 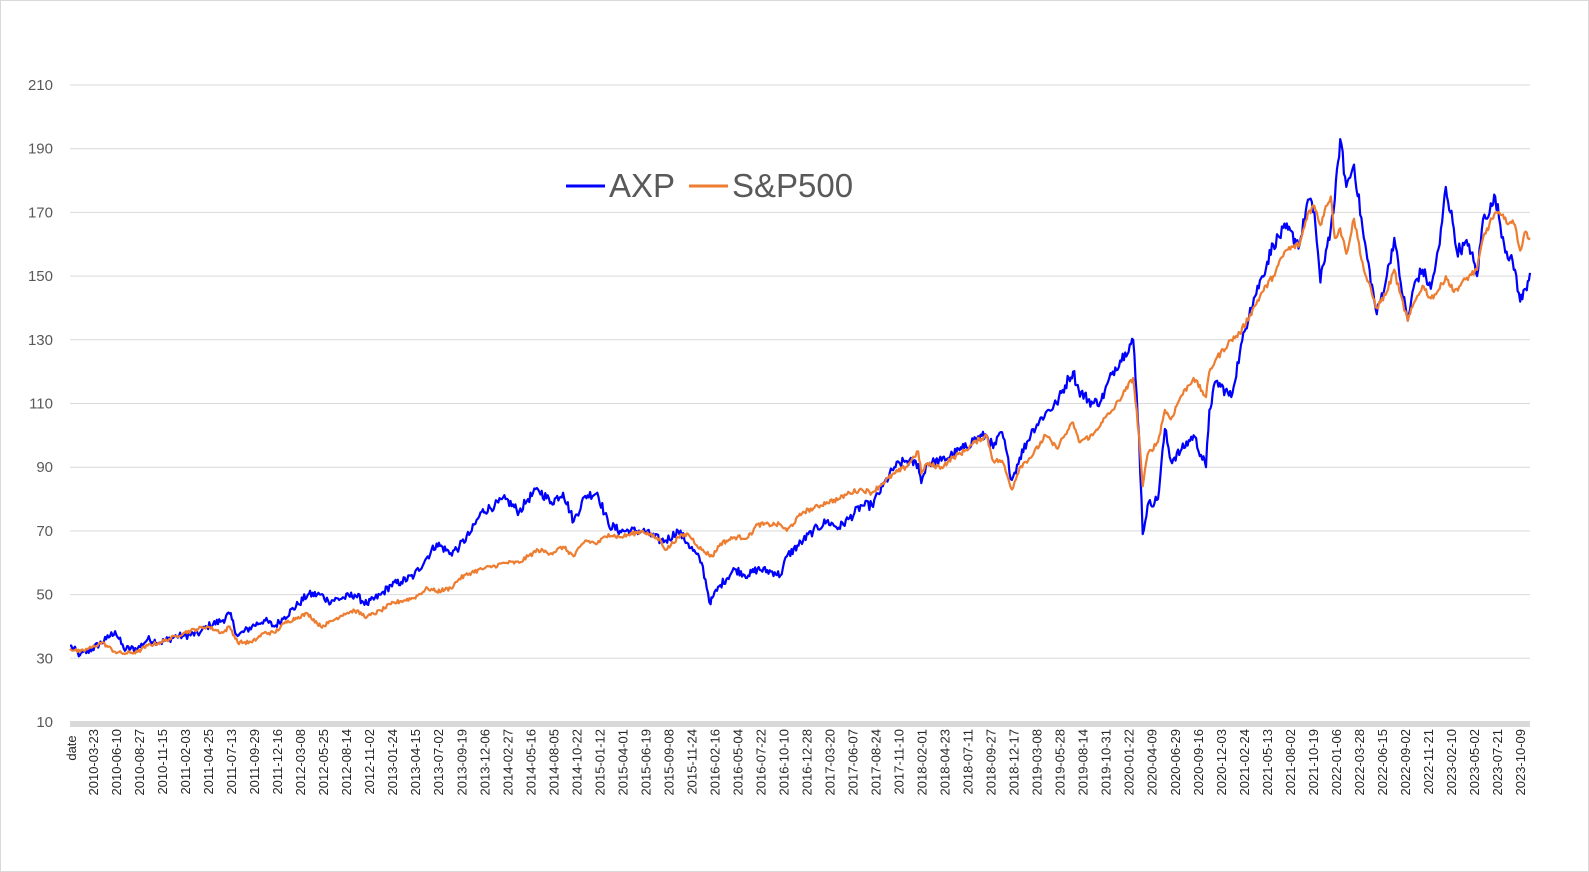 What do you see at coordinates (1175, 762) in the screenshot?
I see `x-tick-label: 2020-06-29` at bounding box center [1175, 762].